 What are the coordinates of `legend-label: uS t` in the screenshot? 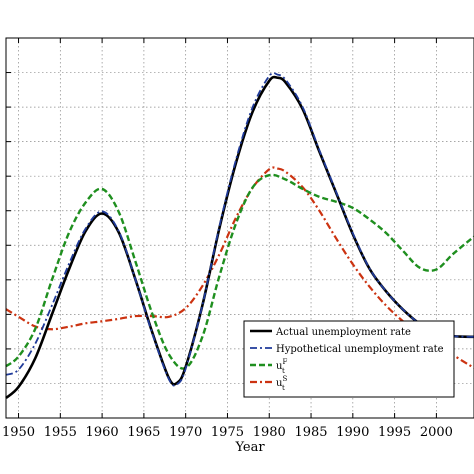 It's located at (281, 383).